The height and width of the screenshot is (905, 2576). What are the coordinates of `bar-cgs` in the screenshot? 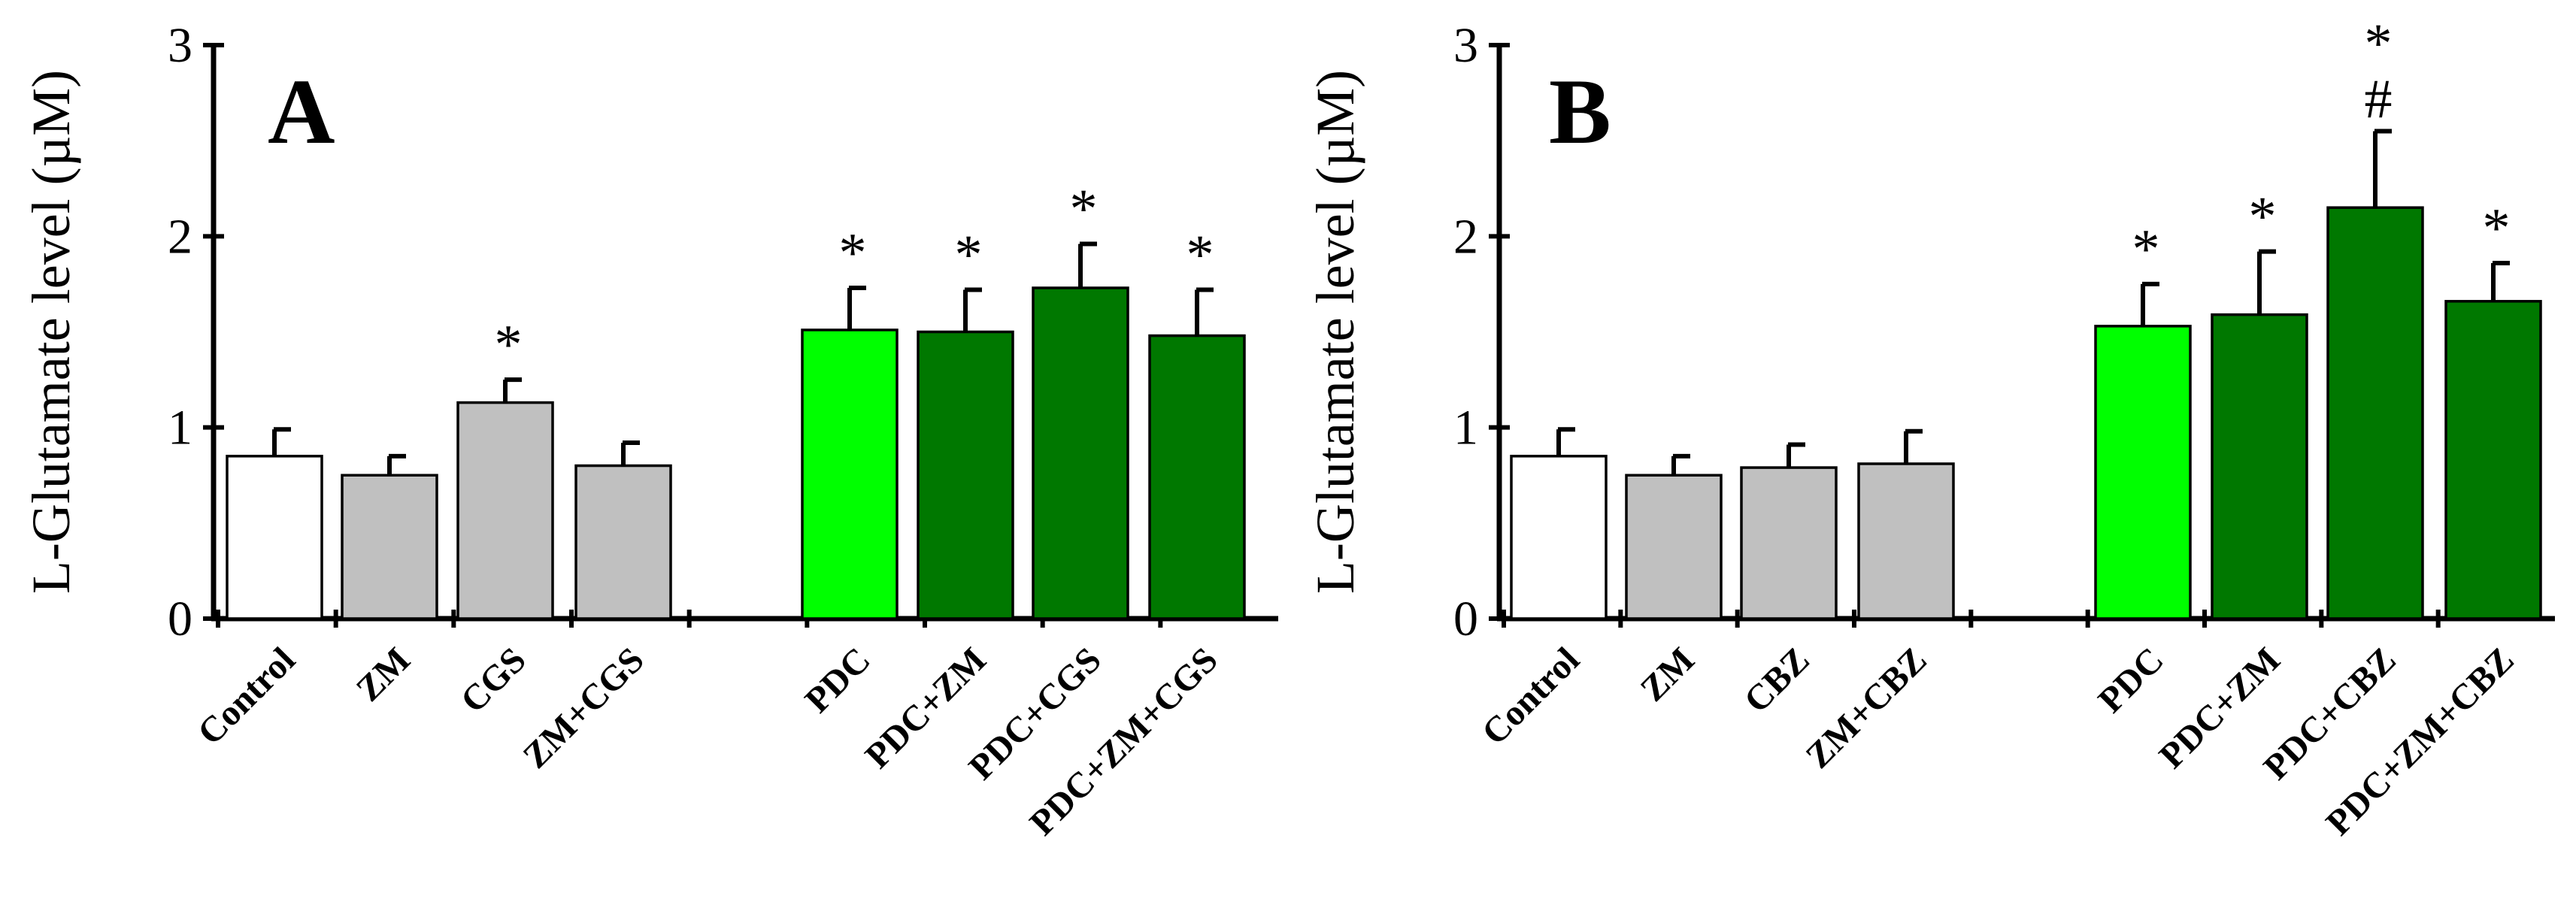 It's located at (505, 510).